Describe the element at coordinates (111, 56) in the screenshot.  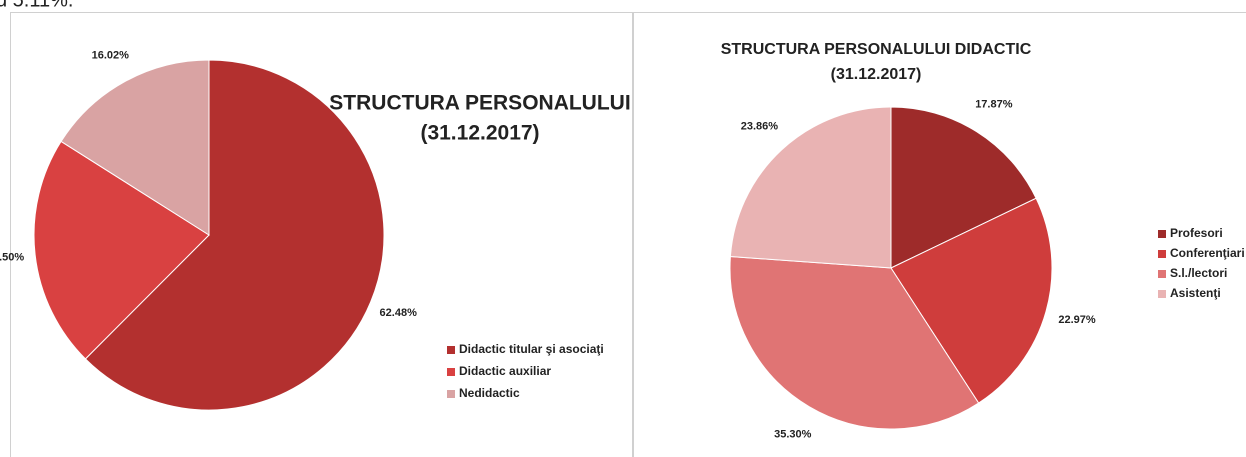
I see `data-label: 16.02%` at that location.